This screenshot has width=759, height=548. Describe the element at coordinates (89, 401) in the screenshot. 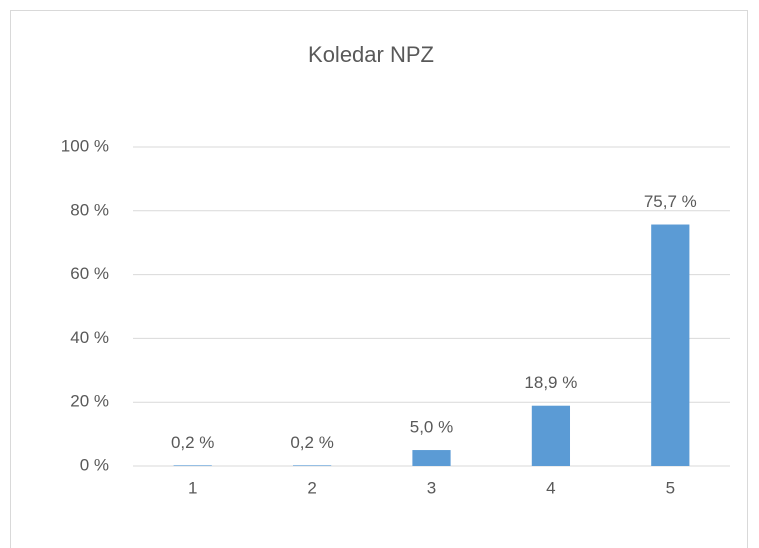

I see `y-tick-label: 20 %` at that location.